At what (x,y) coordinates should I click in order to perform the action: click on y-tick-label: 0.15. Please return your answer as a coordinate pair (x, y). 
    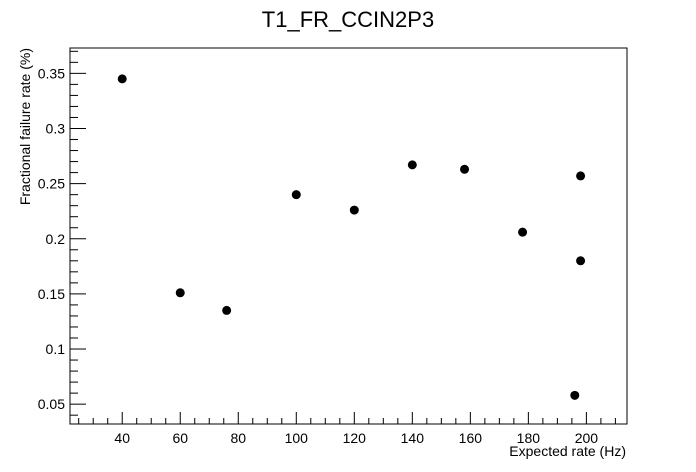
    Looking at the image, I should click on (51, 294).